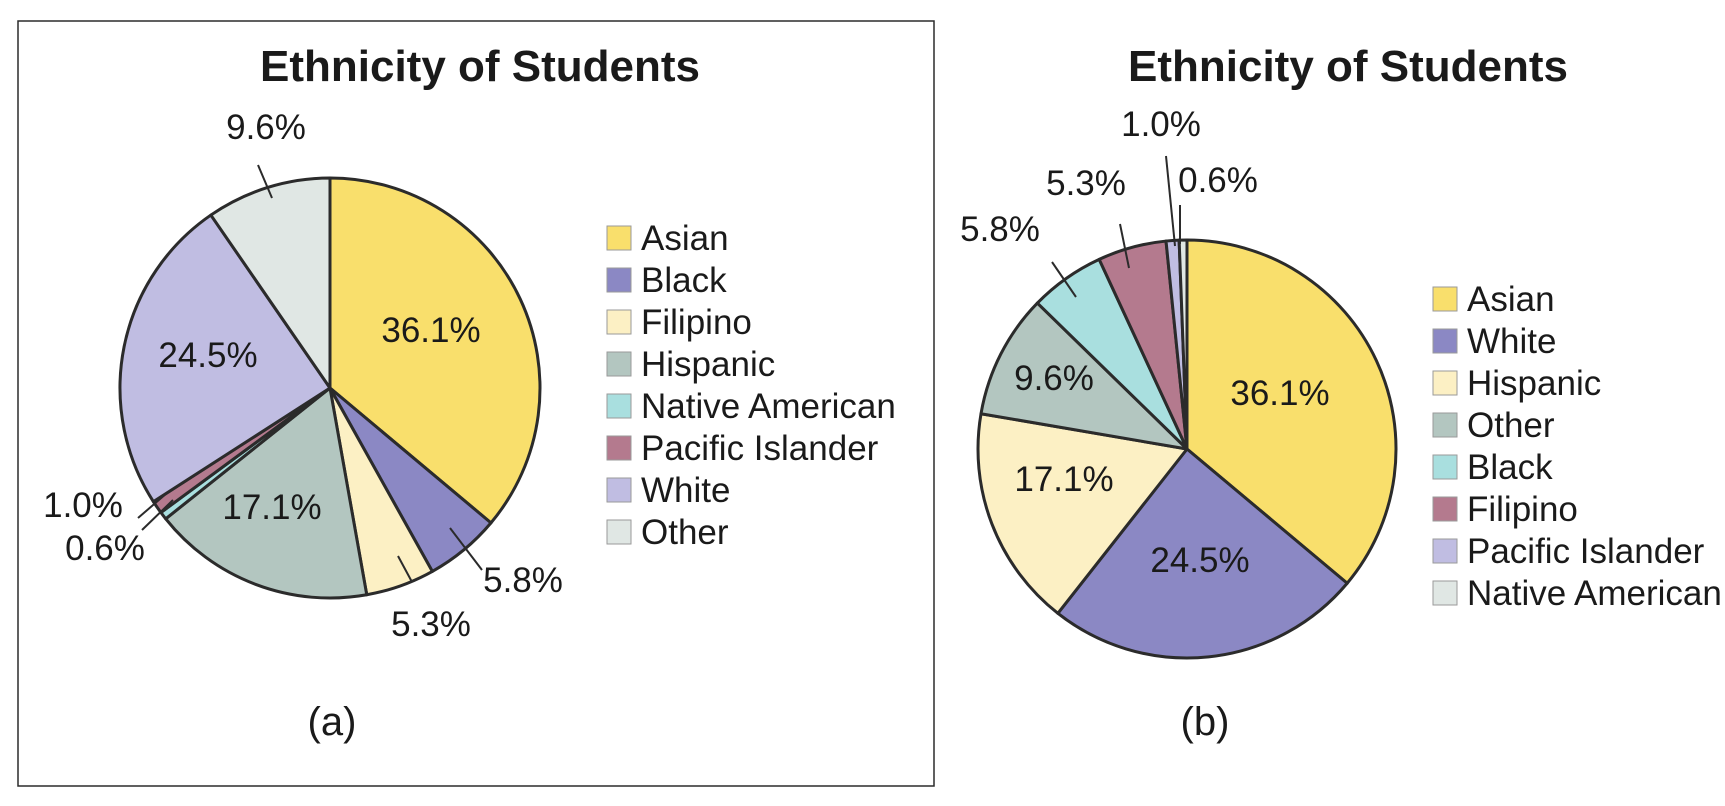 Image resolution: width=1725 pixels, height=806 pixels. What do you see at coordinates (1054, 378) in the screenshot?
I see `chart-b-label-other: 9.6%` at bounding box center [1054, 378].